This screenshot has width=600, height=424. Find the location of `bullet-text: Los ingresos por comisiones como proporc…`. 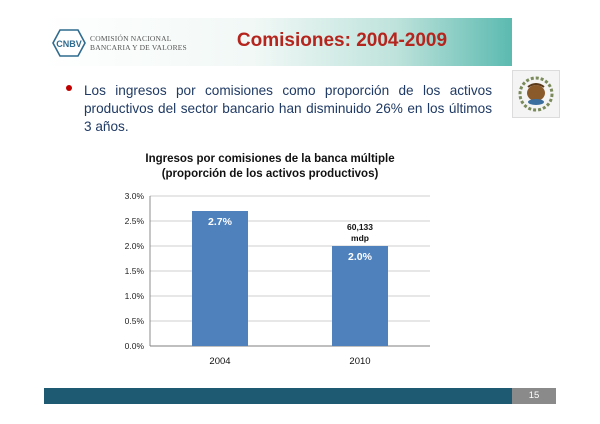

bullet-text: Los ingresos por comisiones como proporc… is located at coordinates (288, 108).